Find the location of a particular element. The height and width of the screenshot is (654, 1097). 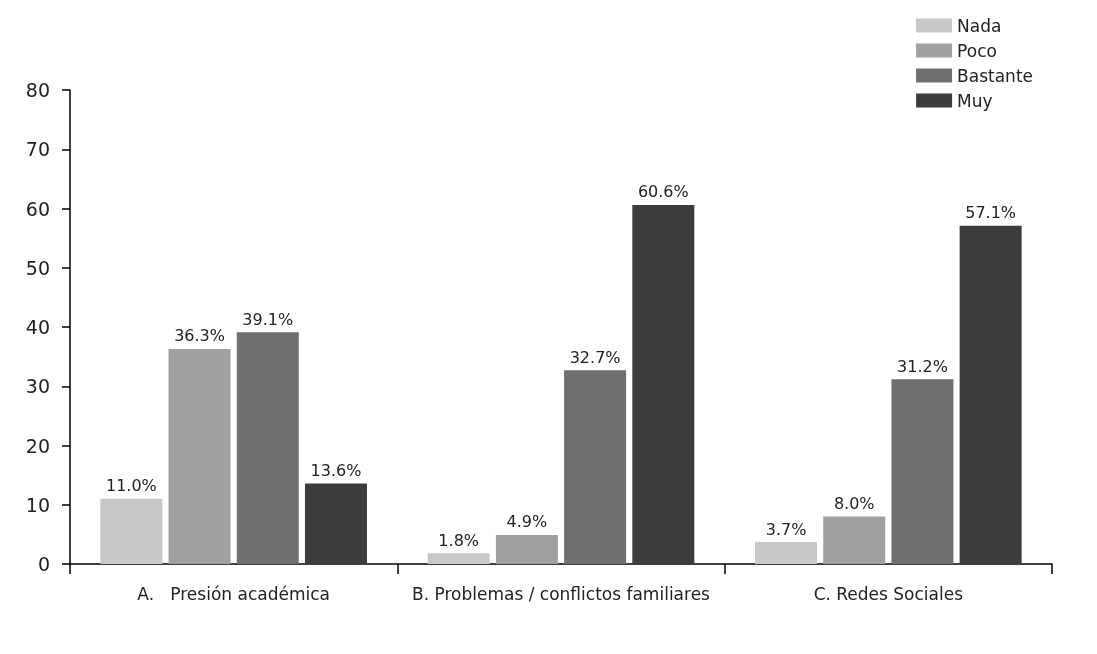

y-tick-label: 70 is located at coordinates (37, 149).